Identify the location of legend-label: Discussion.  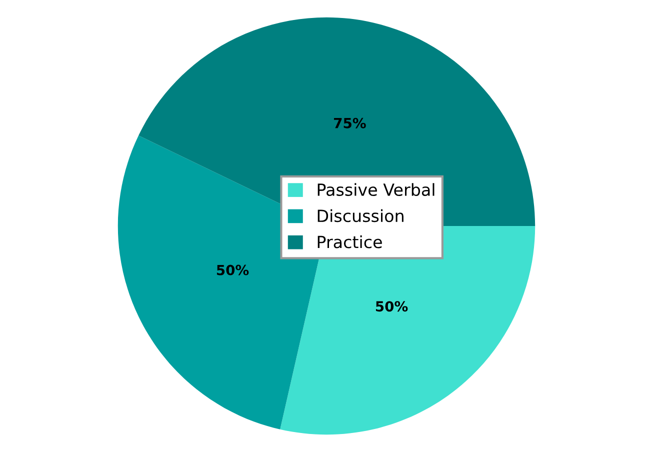
(361, 215).